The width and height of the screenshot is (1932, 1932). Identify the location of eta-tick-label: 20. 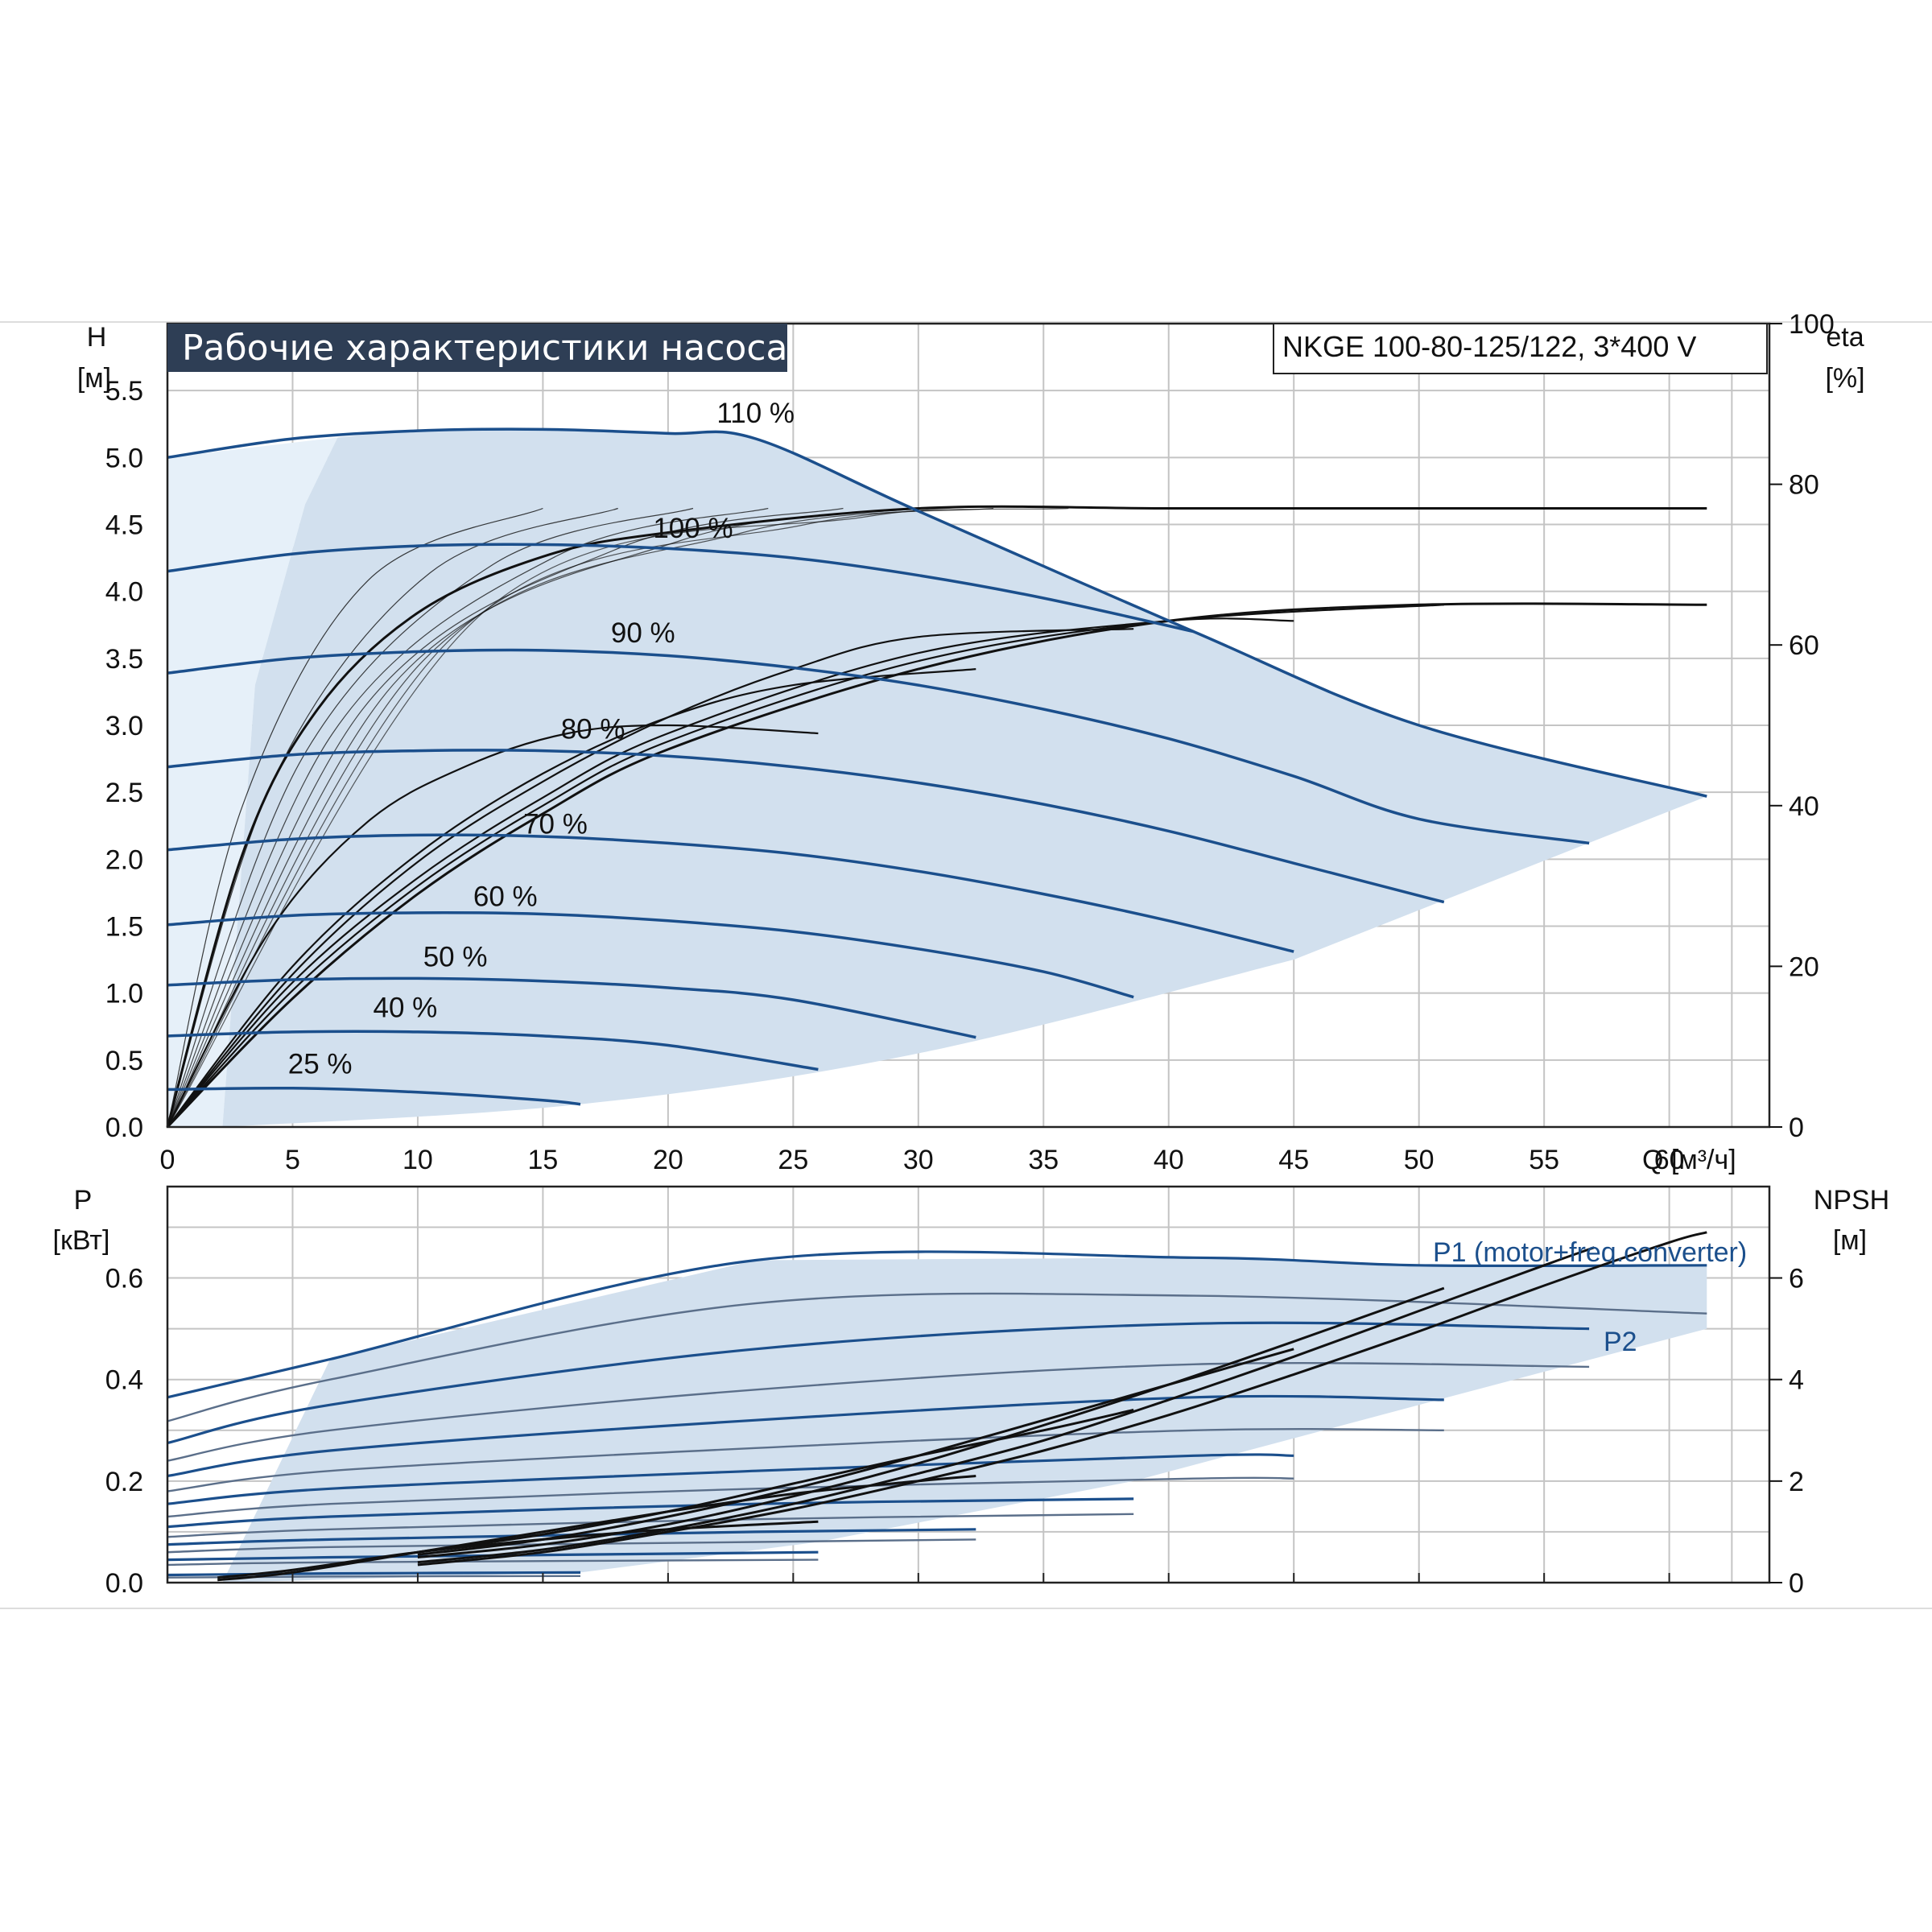
(1804, 967).